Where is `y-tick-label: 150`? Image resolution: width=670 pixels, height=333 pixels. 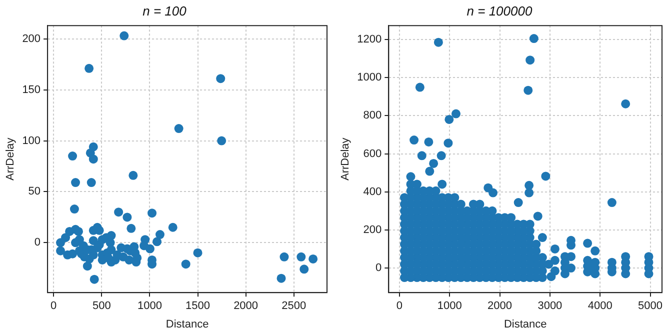
y-tick-label: 150 is located at coordinates (31, 90).